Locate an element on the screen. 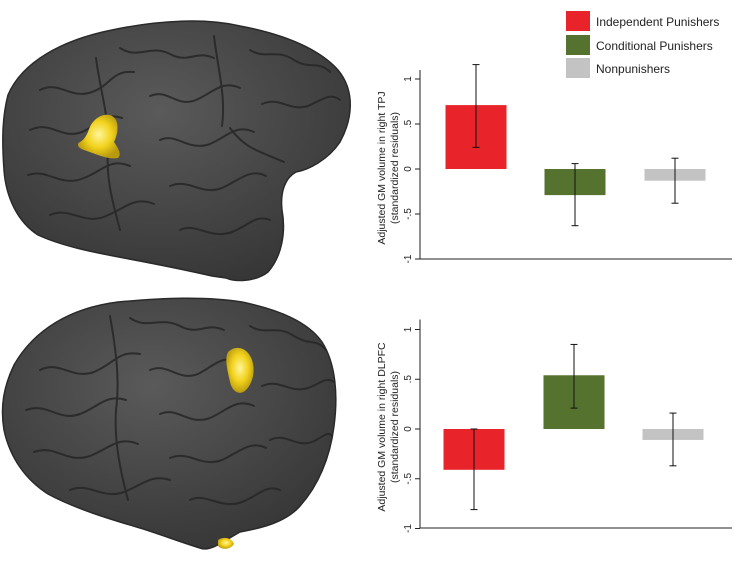  legend-item: Nonpunishers is located at coordinates (618, 68).